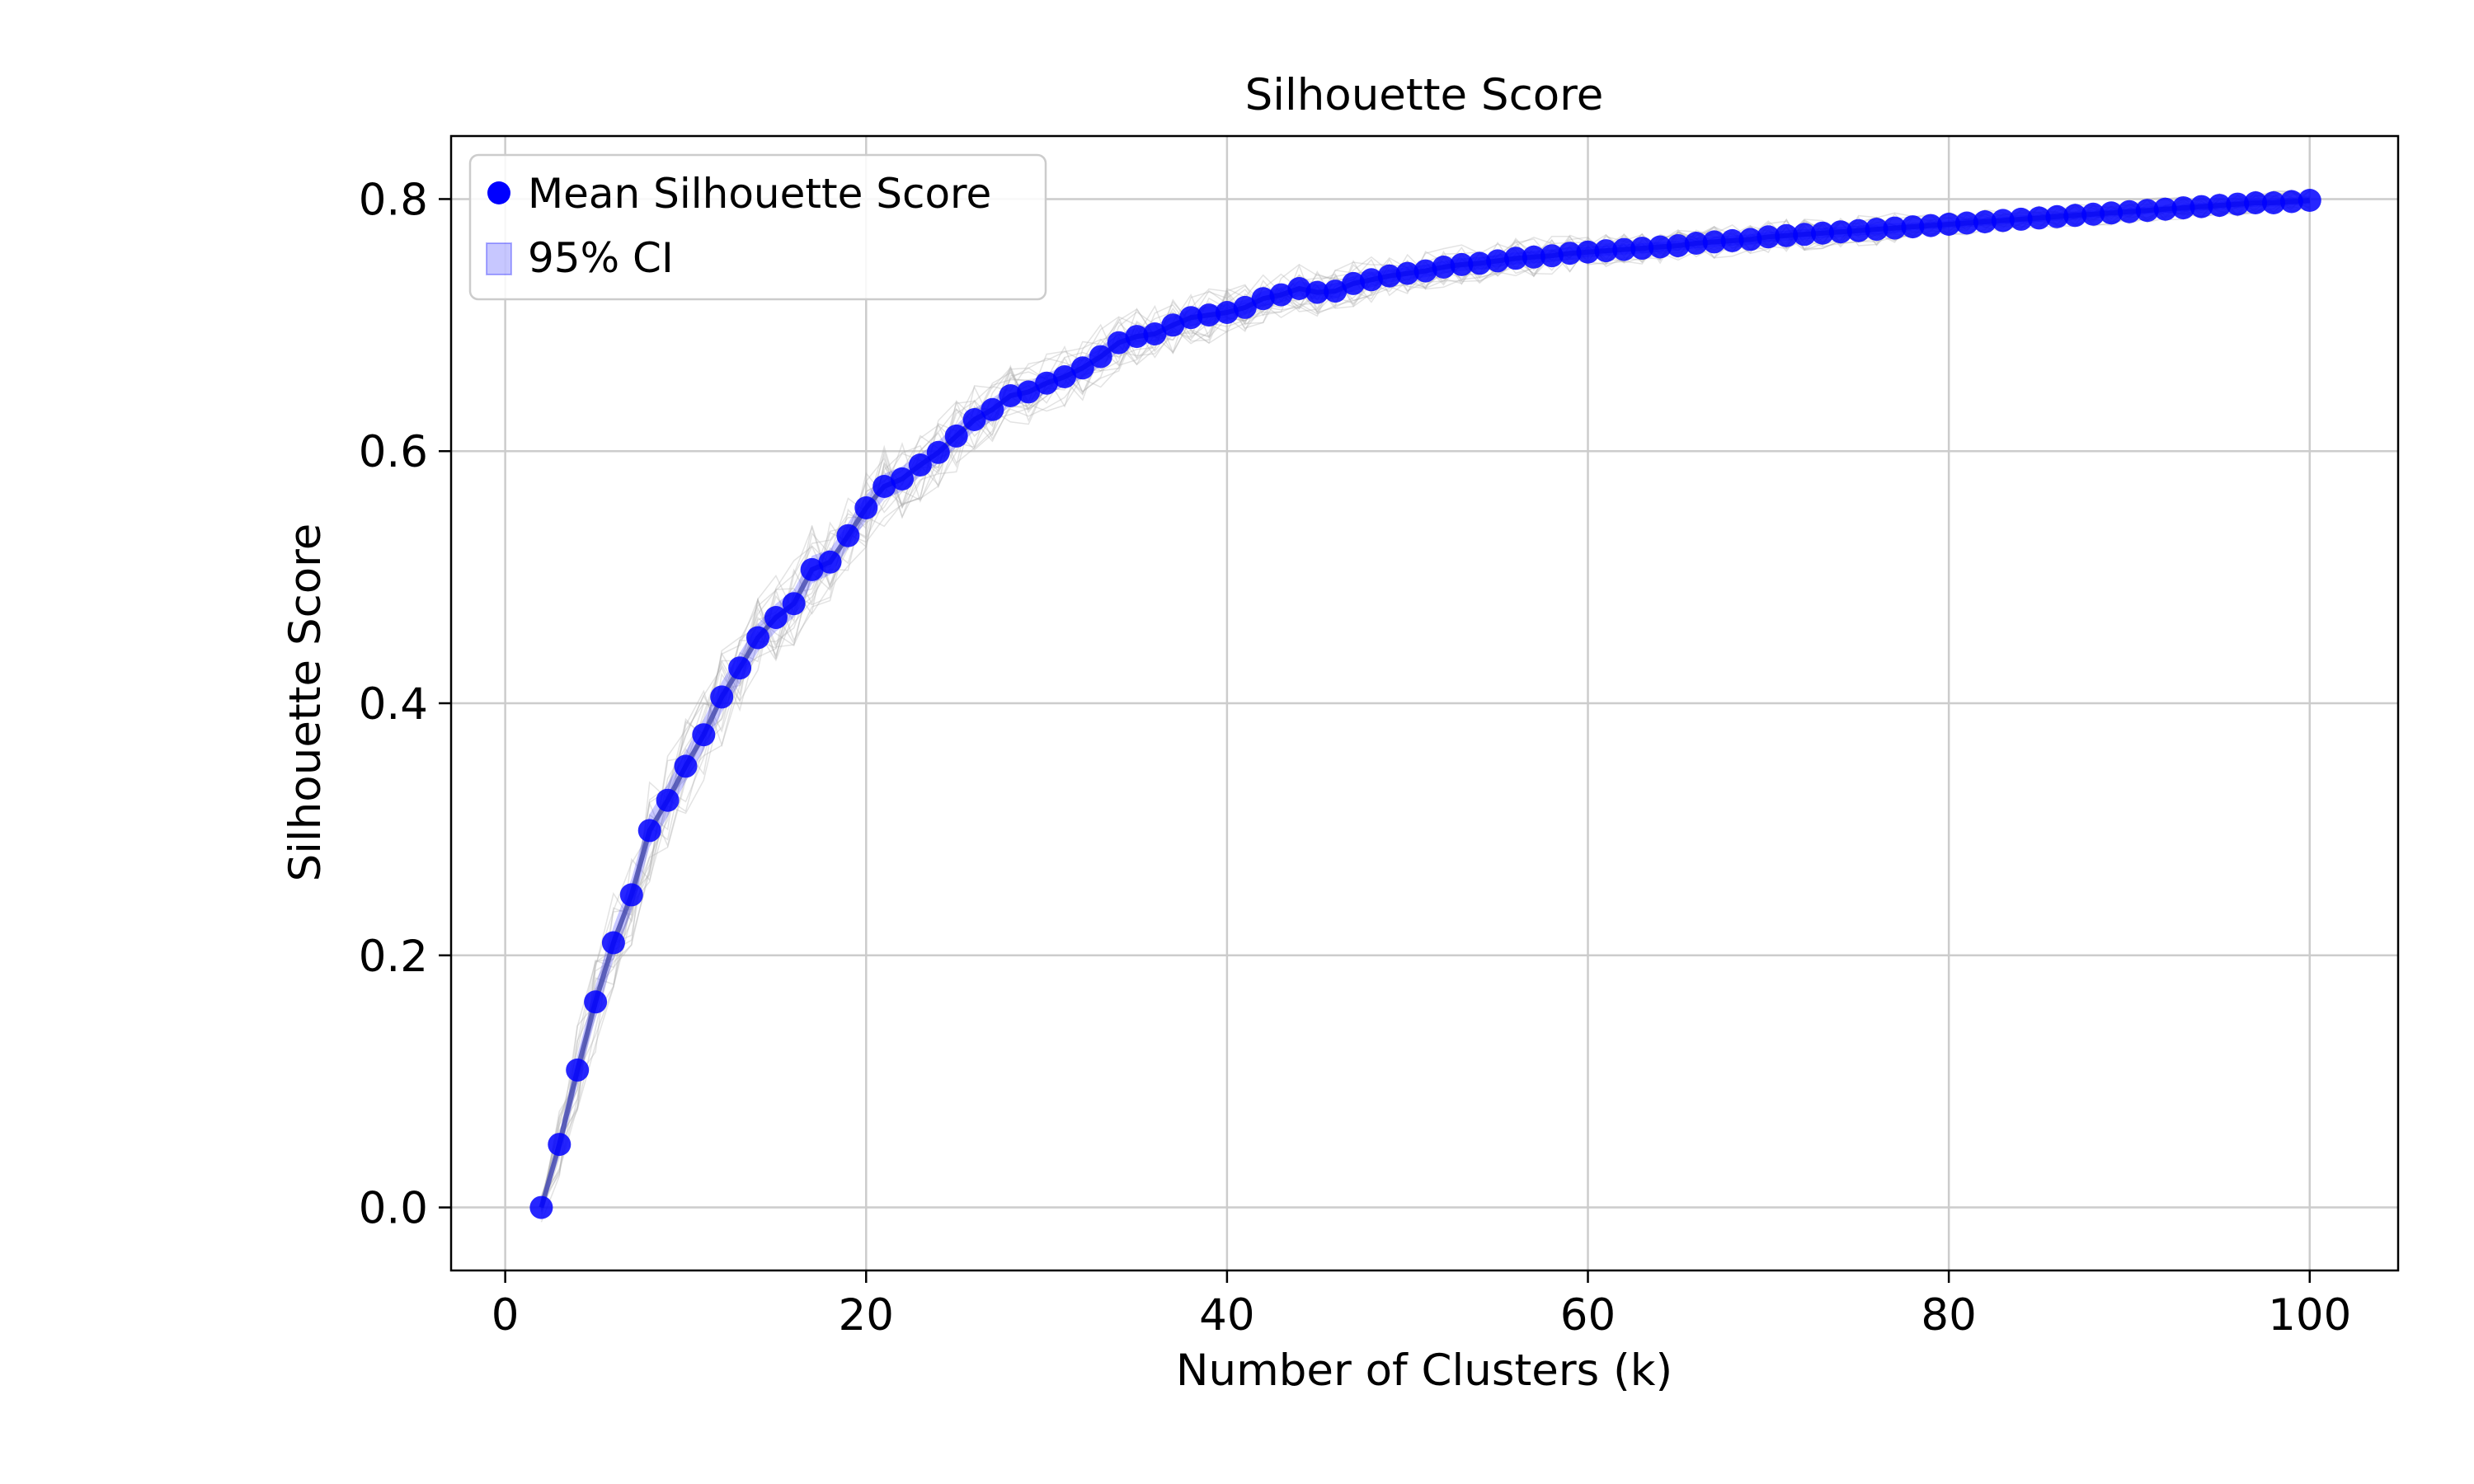  I want to click on legend-box, so click(757, 227).